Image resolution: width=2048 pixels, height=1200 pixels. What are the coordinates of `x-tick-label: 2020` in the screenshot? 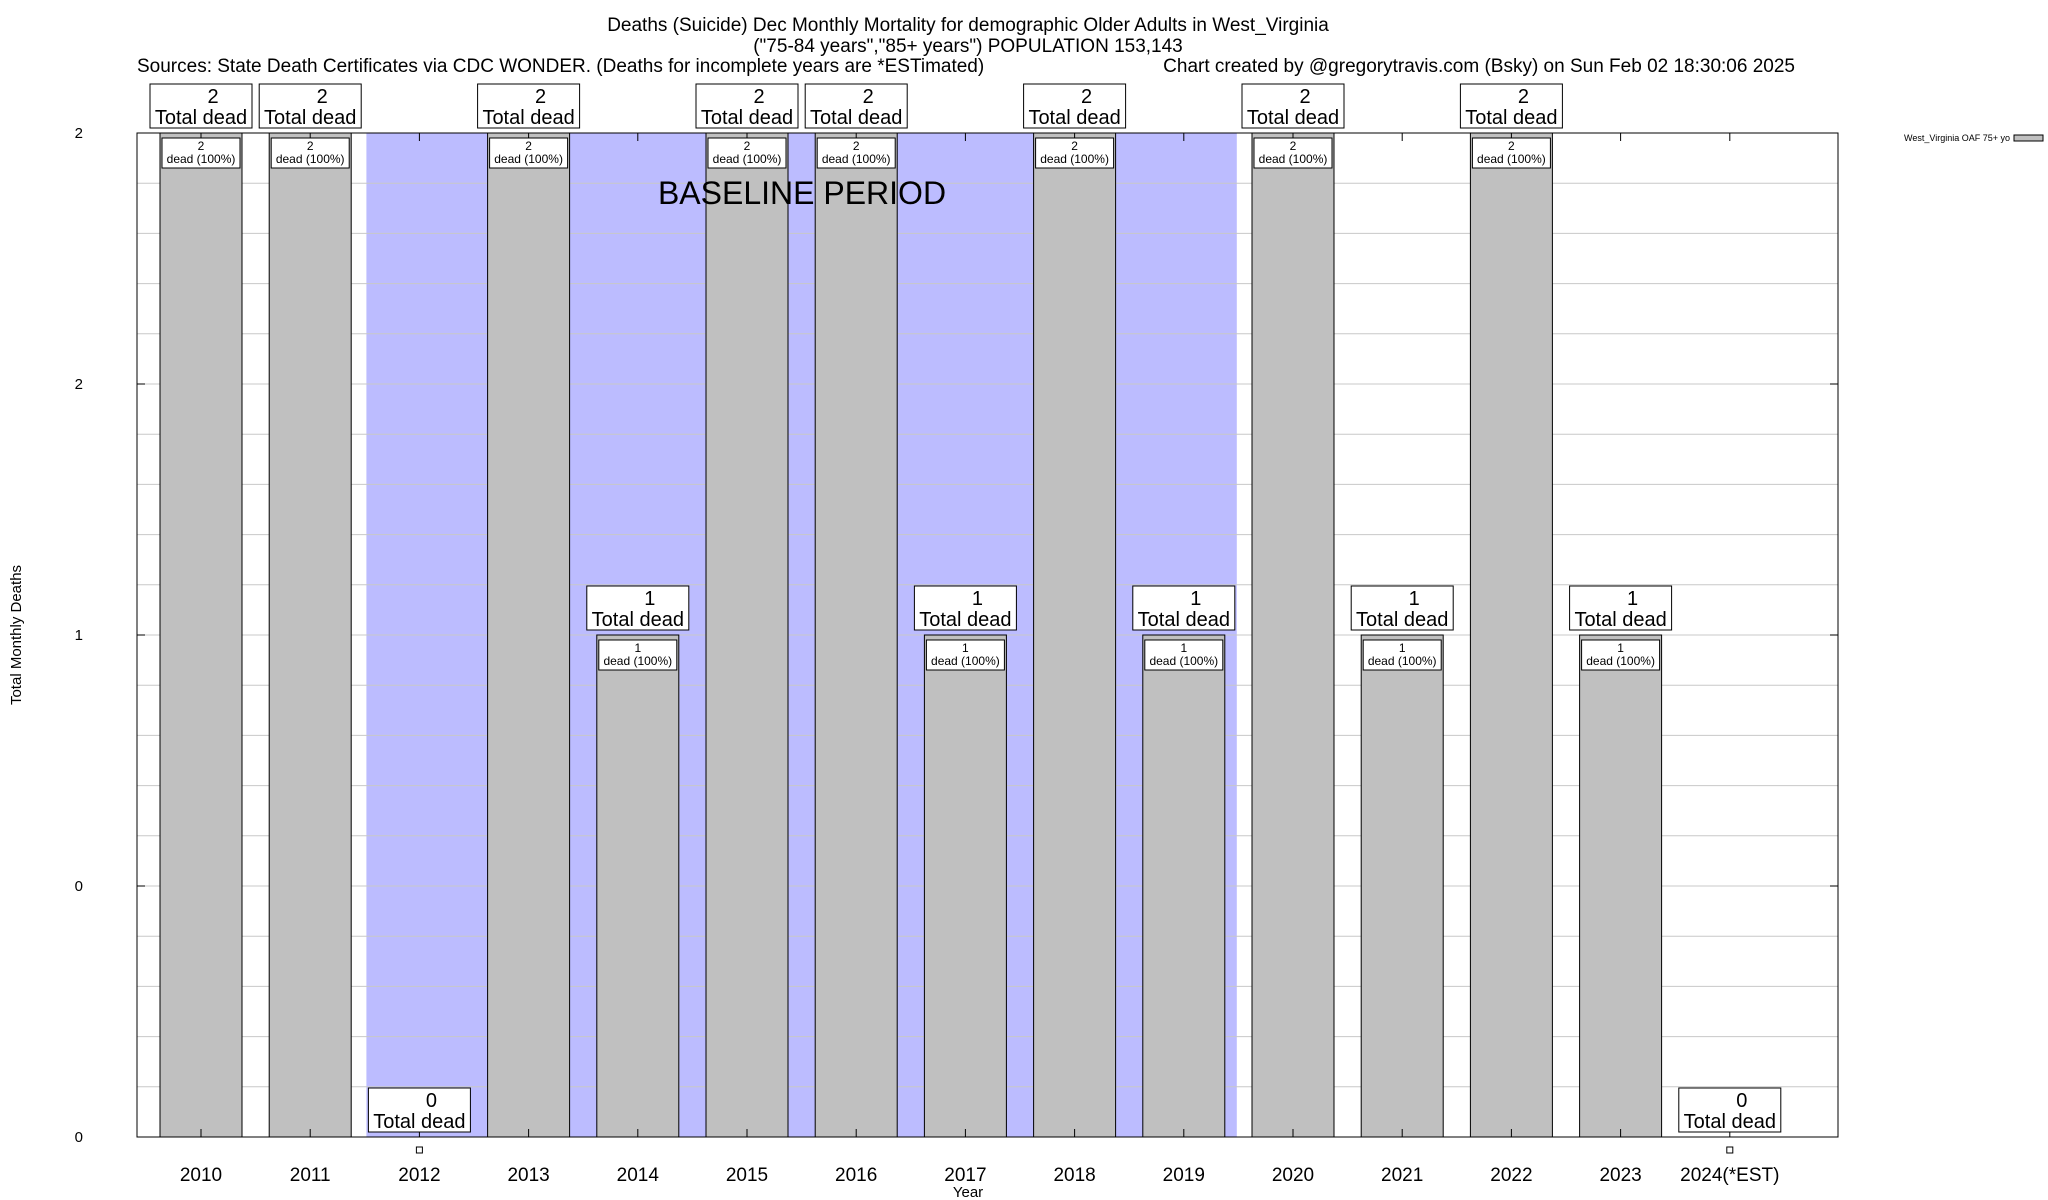 It's located at (1293, 1175).